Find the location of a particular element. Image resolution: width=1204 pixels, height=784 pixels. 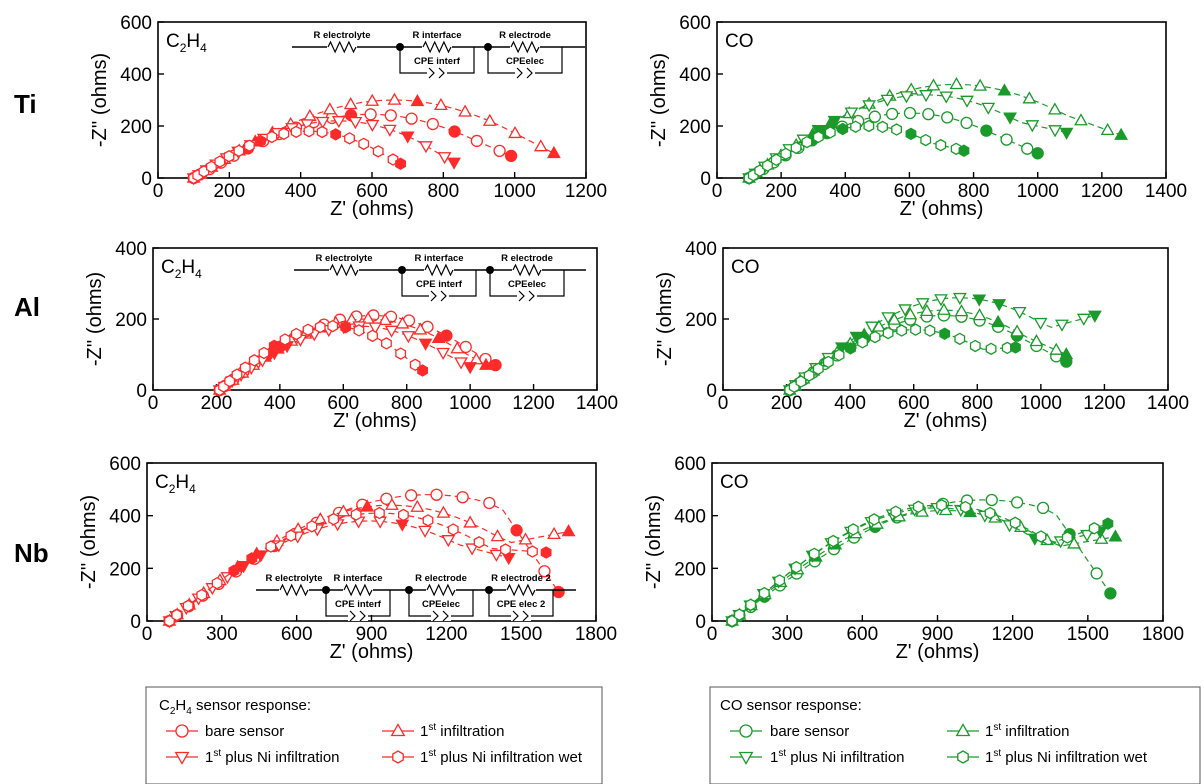

x-tick-label: 200 is located at coordinates (217, 403).